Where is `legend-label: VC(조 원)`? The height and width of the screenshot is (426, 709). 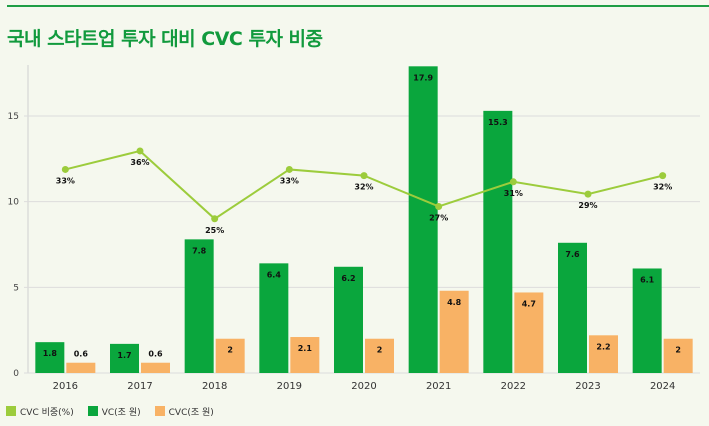
legend-label: VC(조 원) is located at coordinates (121, 413).